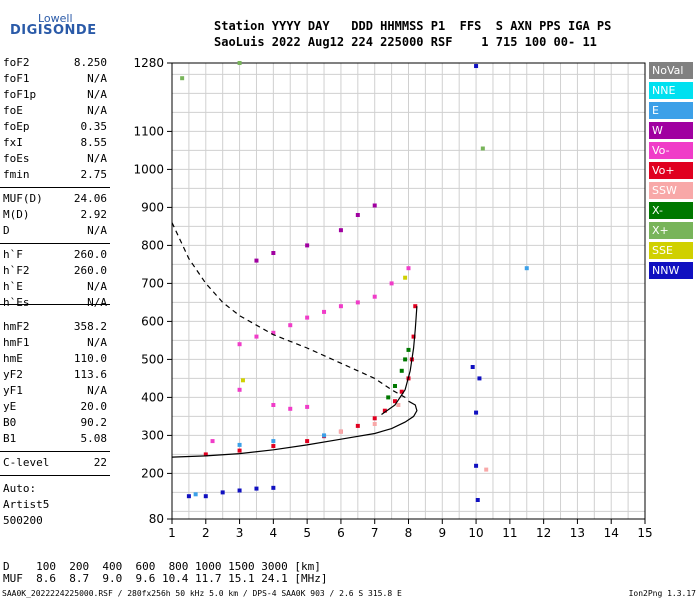 This screenshot has width=700, height=600. I want to click on y-tick-label: 1000, so click(148, 169).